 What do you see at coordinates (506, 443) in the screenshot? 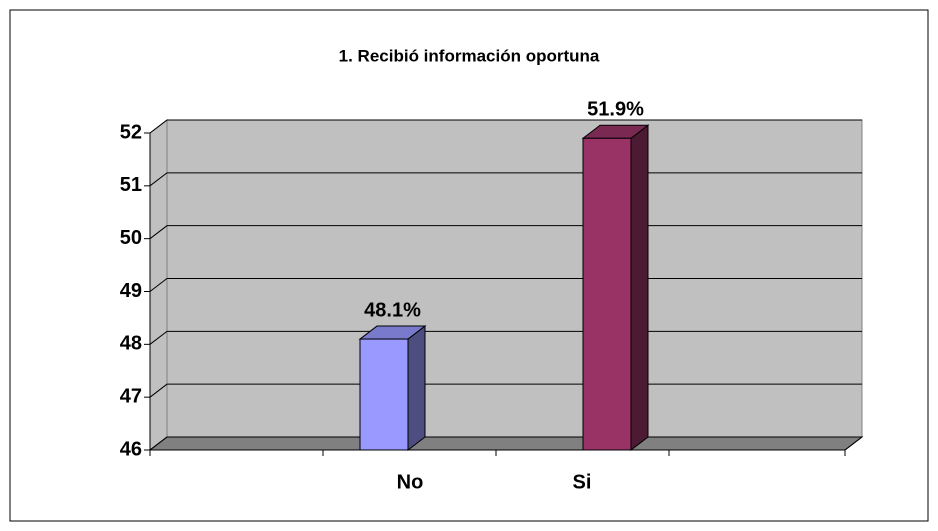
I see `floor` at bounding box center [506, 443].